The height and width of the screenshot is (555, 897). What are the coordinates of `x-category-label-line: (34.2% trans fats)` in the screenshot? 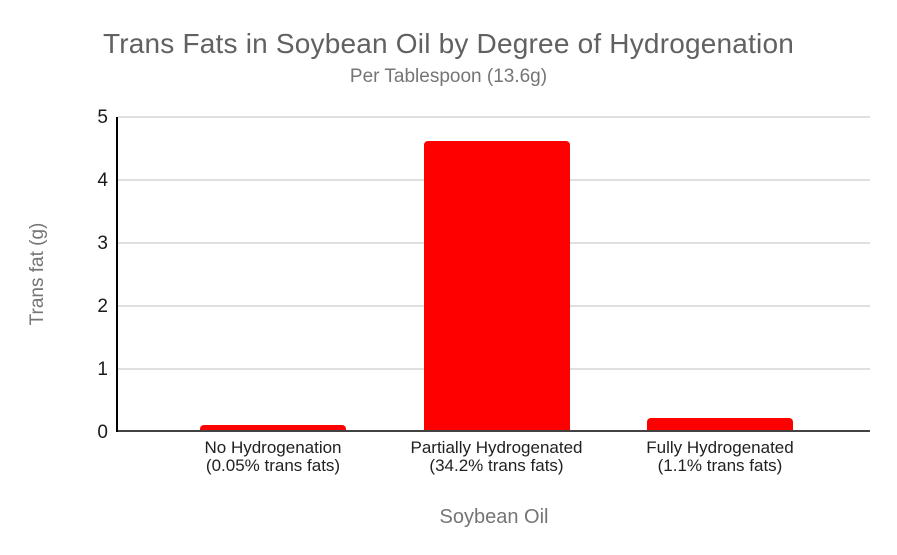 It's located at (496, 465).